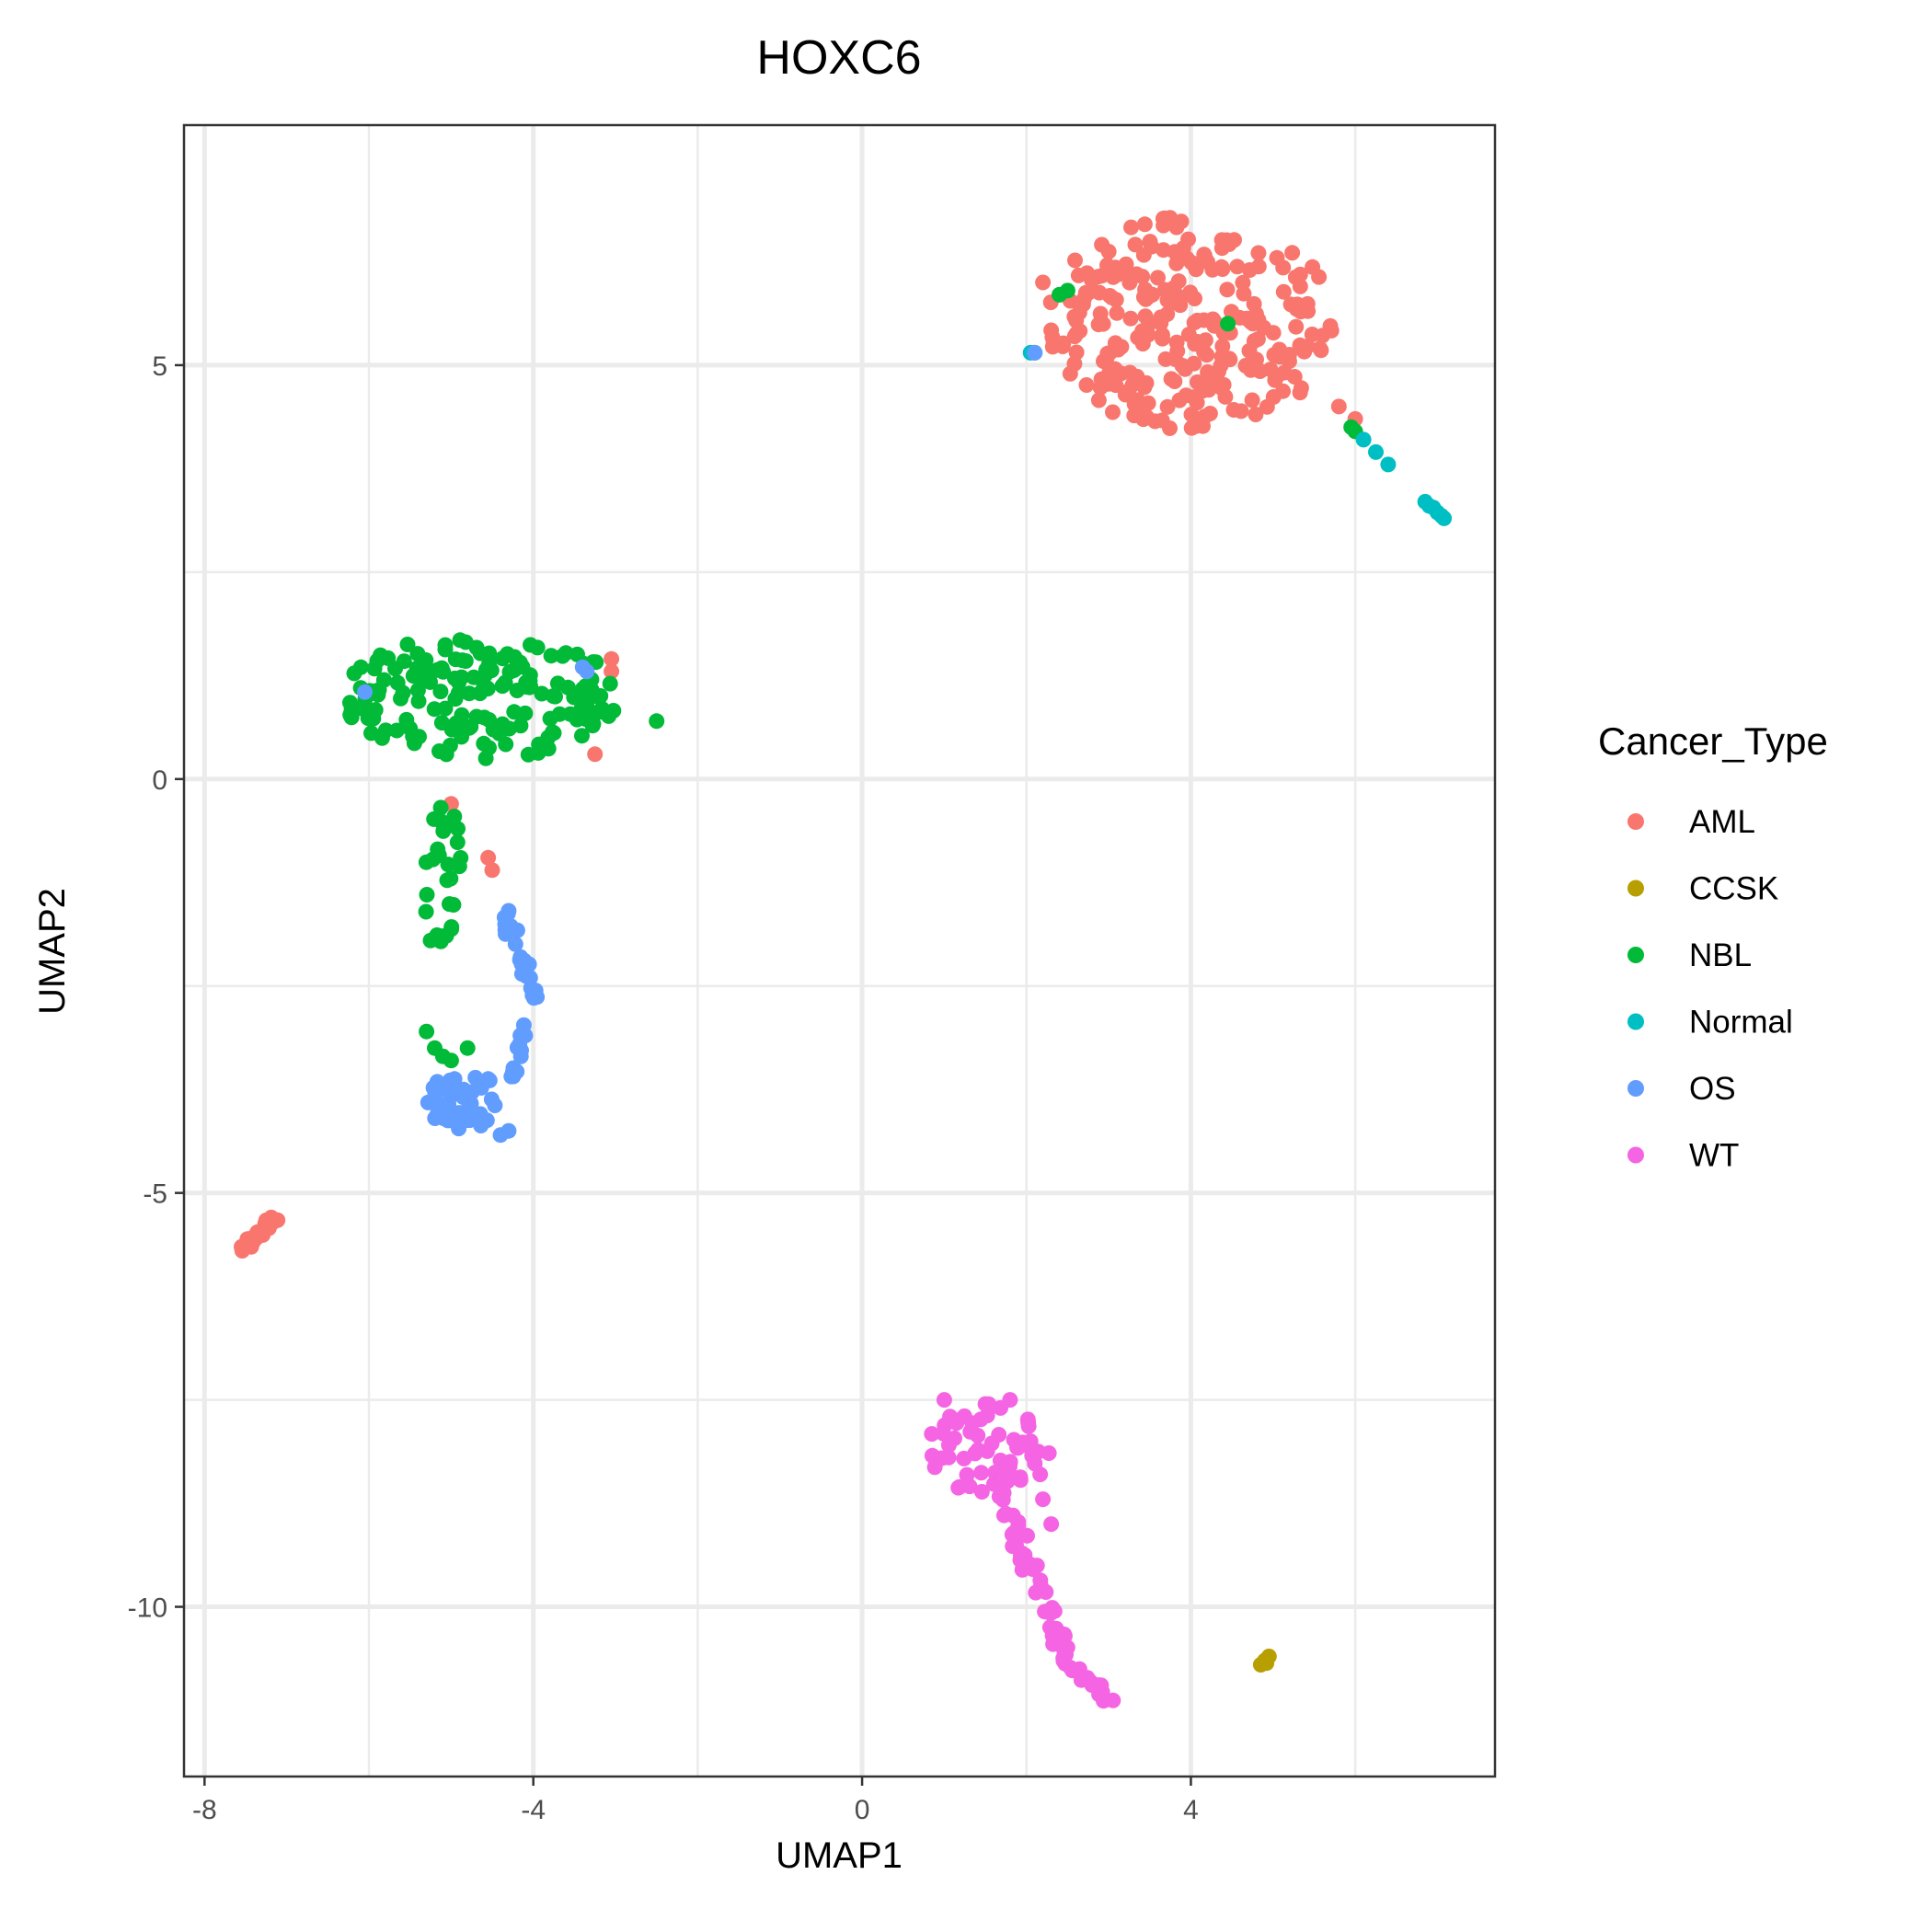  Describe the element at coordinates (533, 1810) in the screenshot. I see `x-tick-label-1: -4` at that location.